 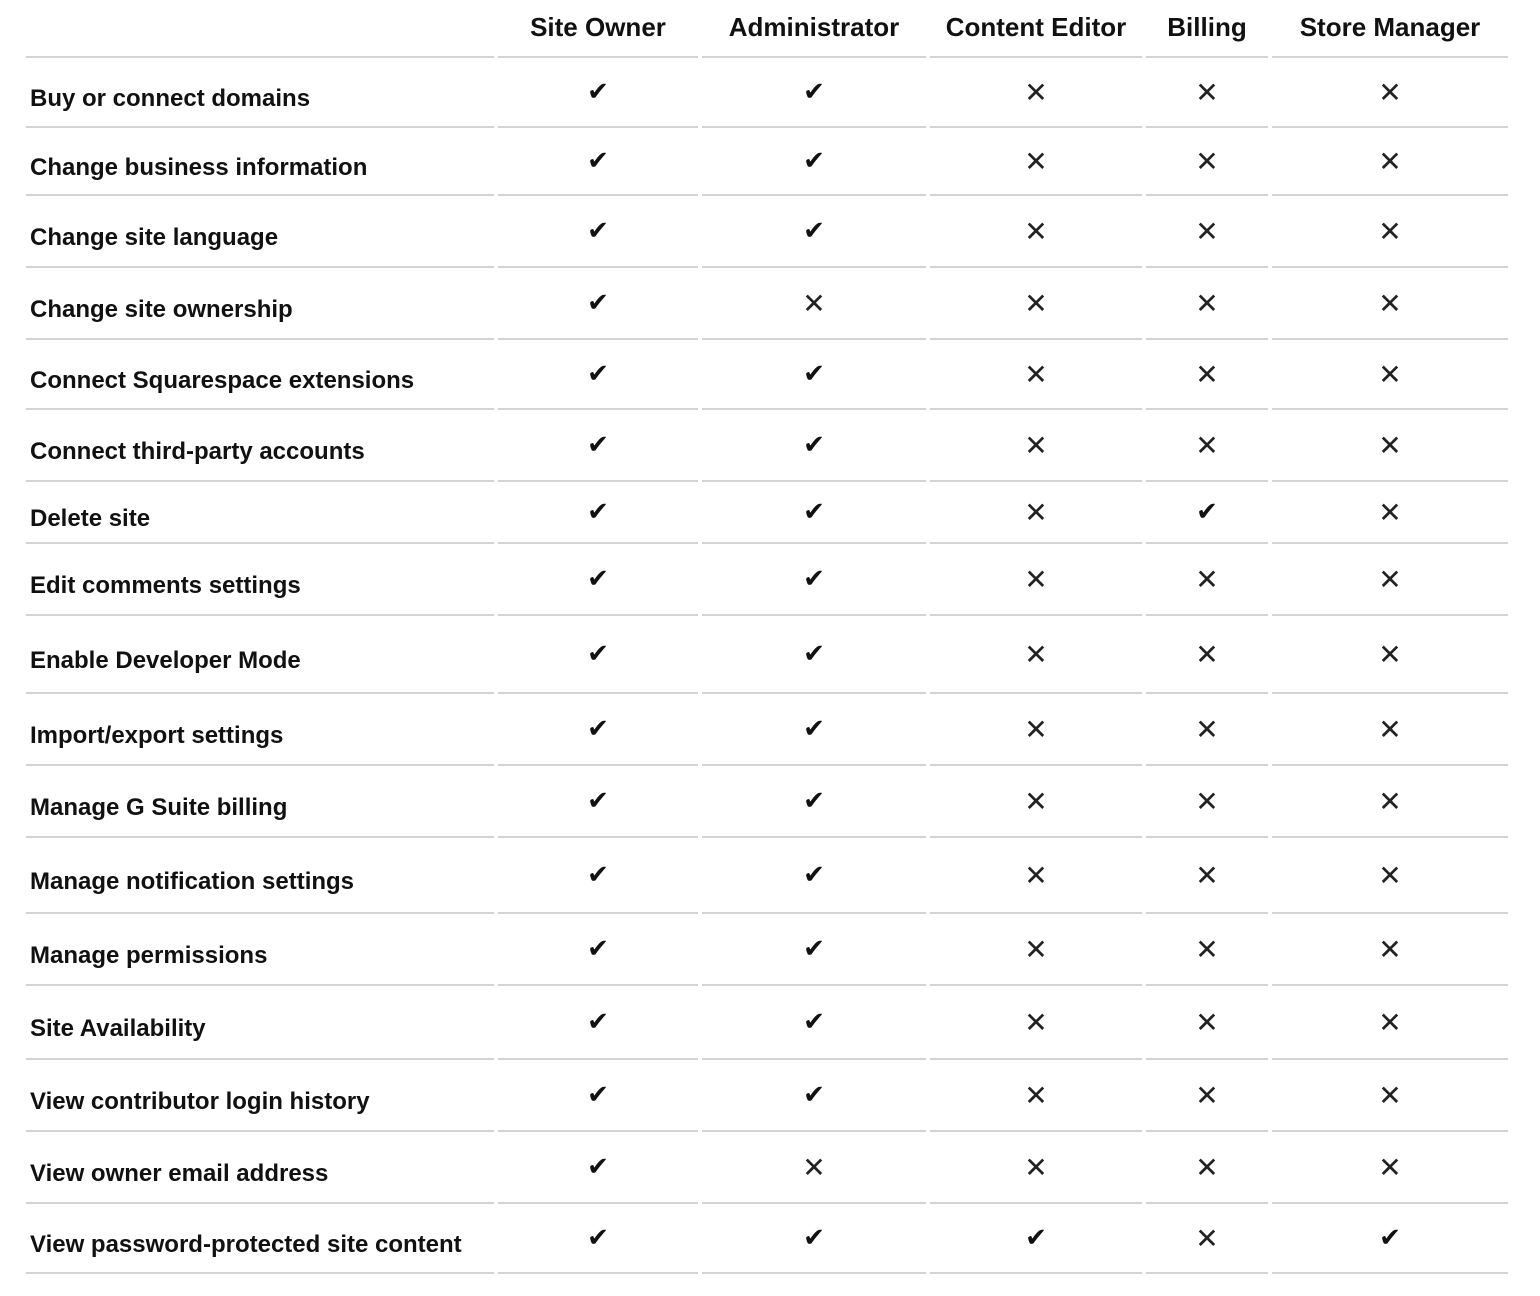 What do you see at coordinates (260, 1096) in the screenshot?
I see `row-label: View contributor login history` at bounding box center [260, 1096].